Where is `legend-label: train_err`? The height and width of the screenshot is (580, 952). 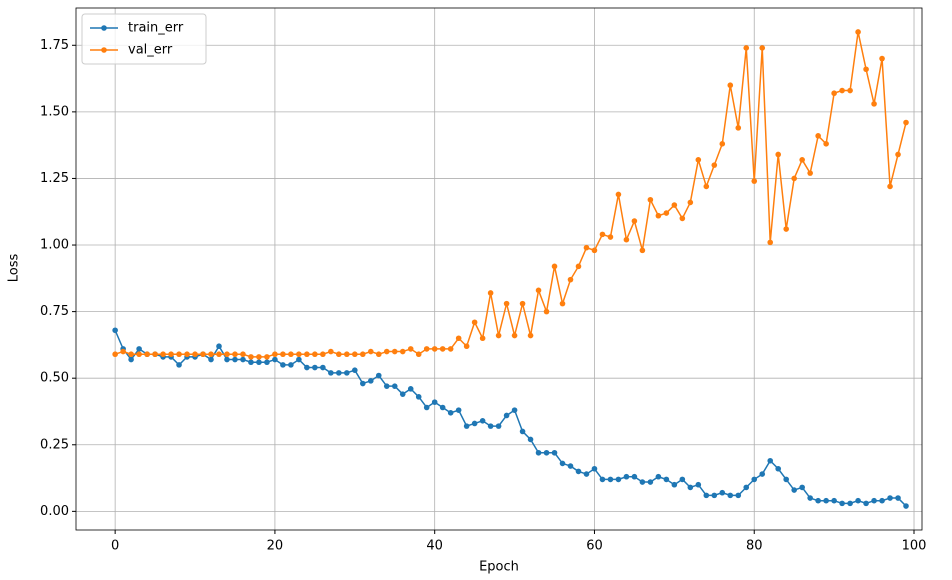 legend-label: train_err is located at coordinates (156, 28).